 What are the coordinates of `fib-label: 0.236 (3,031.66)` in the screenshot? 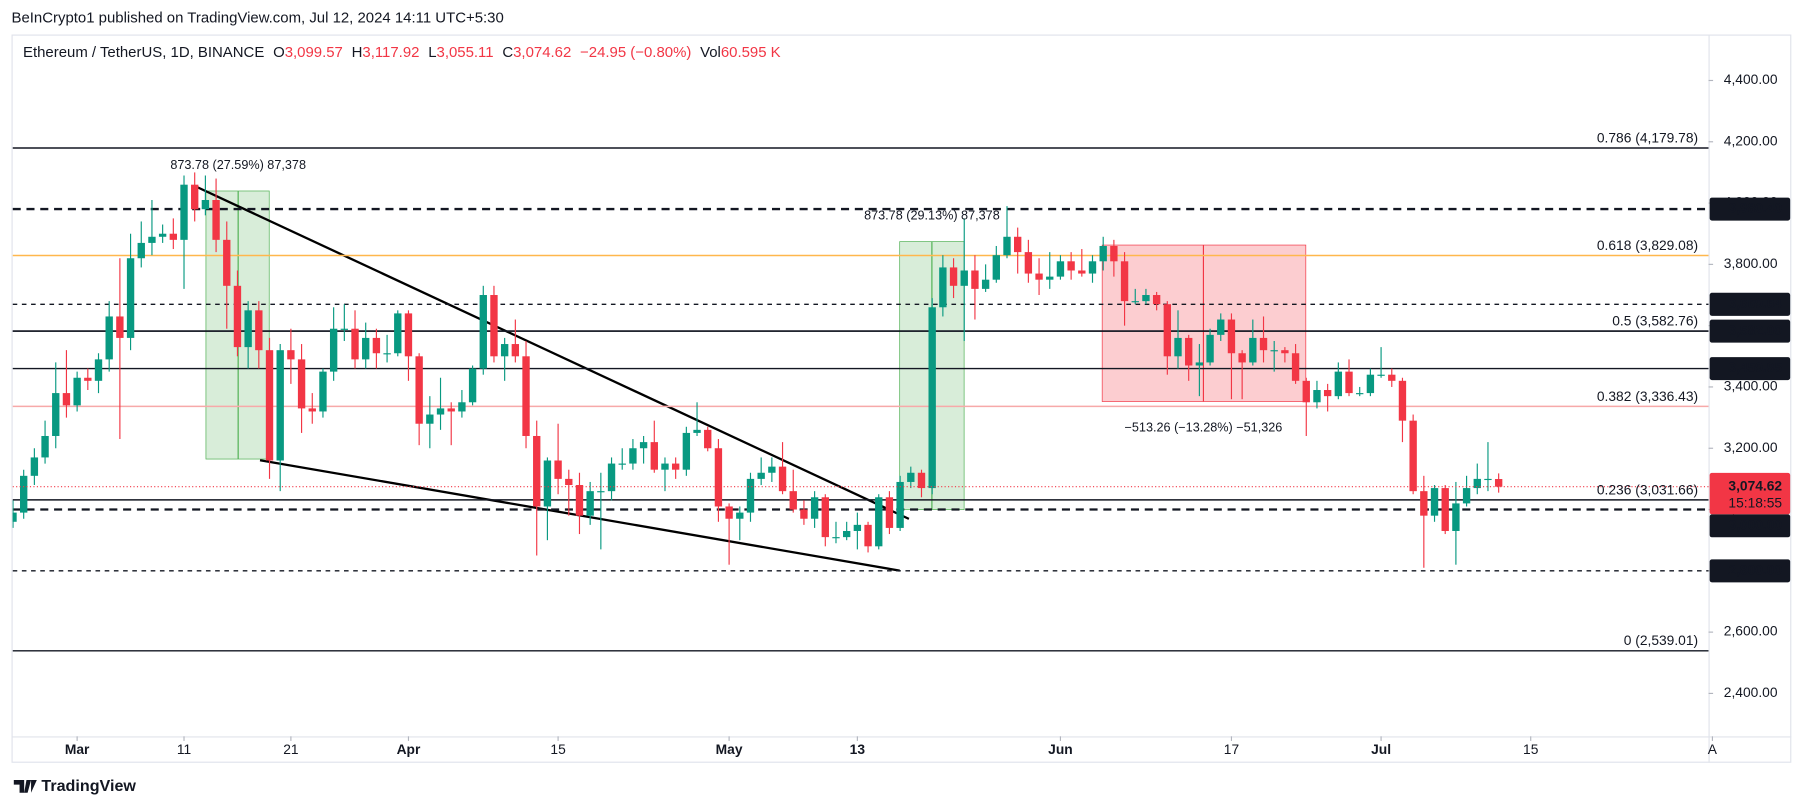 It's located at (1647, 489).